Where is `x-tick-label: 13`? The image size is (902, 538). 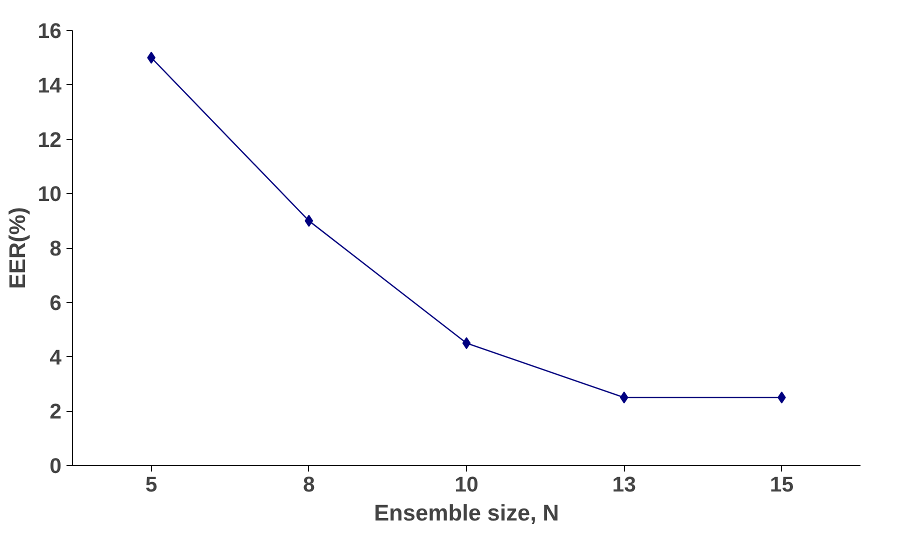
x-tick-label: 13 is located at coordinates (624, 484).